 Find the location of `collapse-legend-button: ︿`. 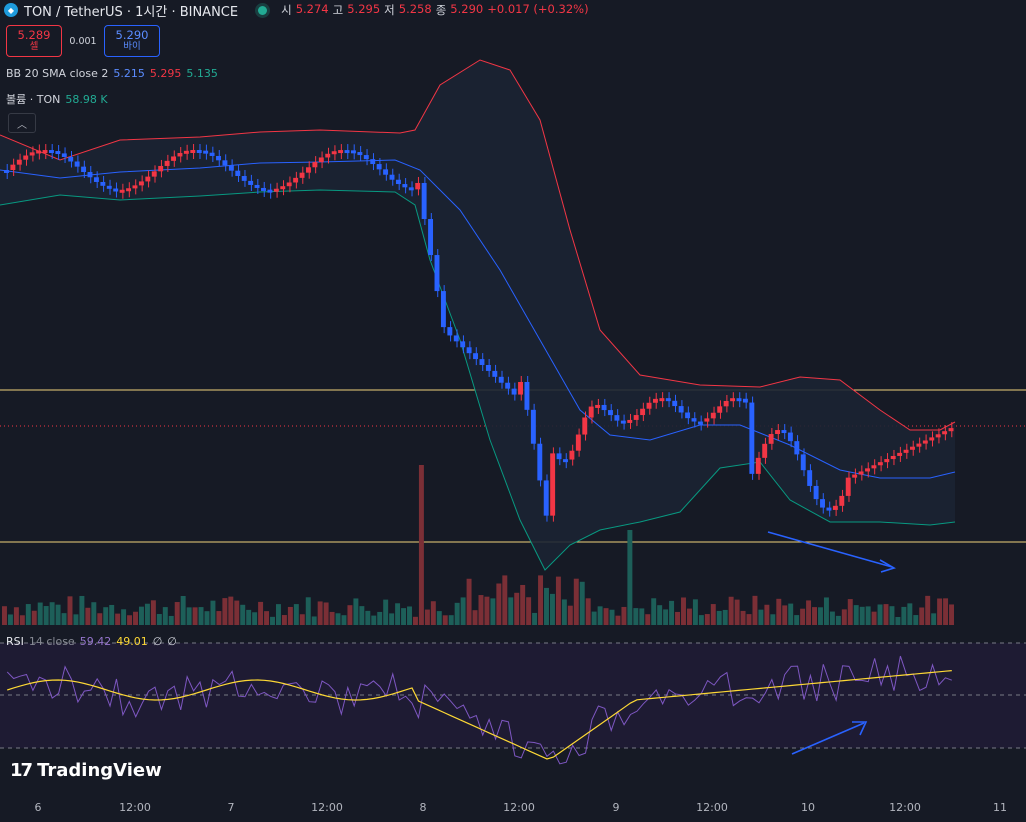

collapse-legend-button: ︿ is located at coordinates (22, 123).